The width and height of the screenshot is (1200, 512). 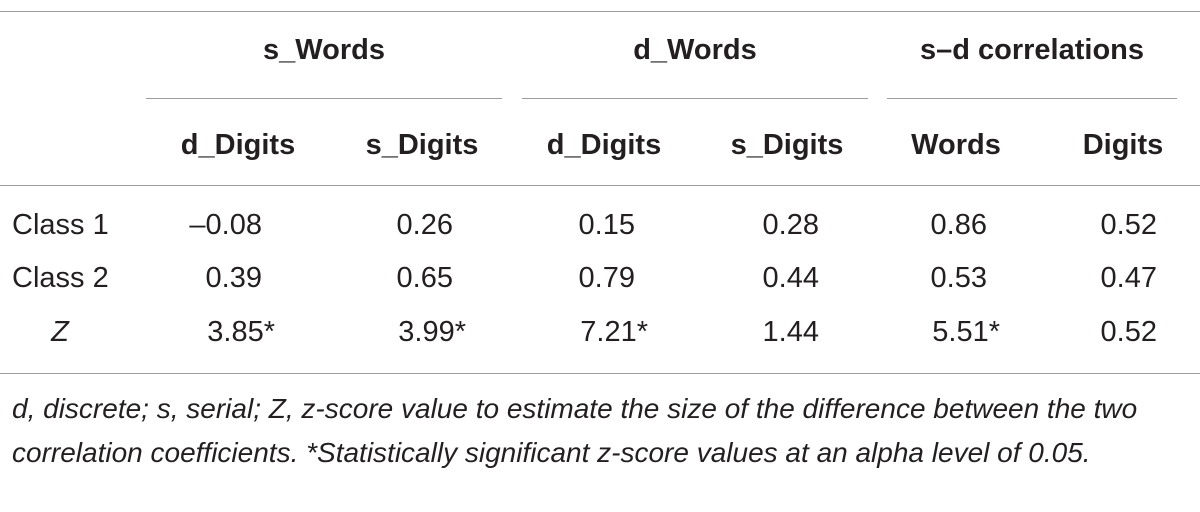 What do you see at coordinates (241, 332) in the screenshot?
I see `table-cell: 3.85*` at bounding box center [241, 332].